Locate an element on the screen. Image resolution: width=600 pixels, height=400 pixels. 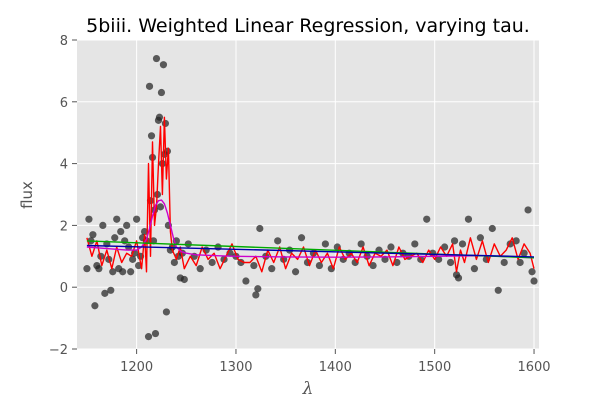
x-tick-label: 1400 is located at coordinates (335, 367).